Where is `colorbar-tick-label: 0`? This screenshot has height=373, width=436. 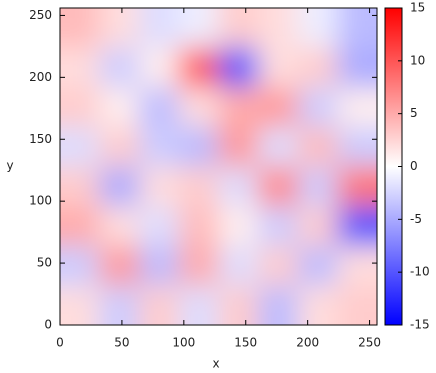 colorbar-tick-label: 0 is located at coordinates (414, 166).